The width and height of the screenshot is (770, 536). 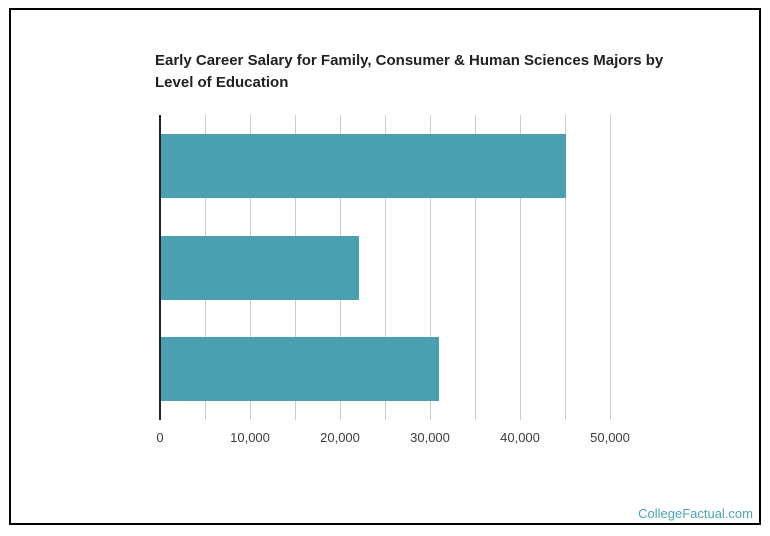 I want to click on x-tick-label: 50,000, so click(x=610, y=437).